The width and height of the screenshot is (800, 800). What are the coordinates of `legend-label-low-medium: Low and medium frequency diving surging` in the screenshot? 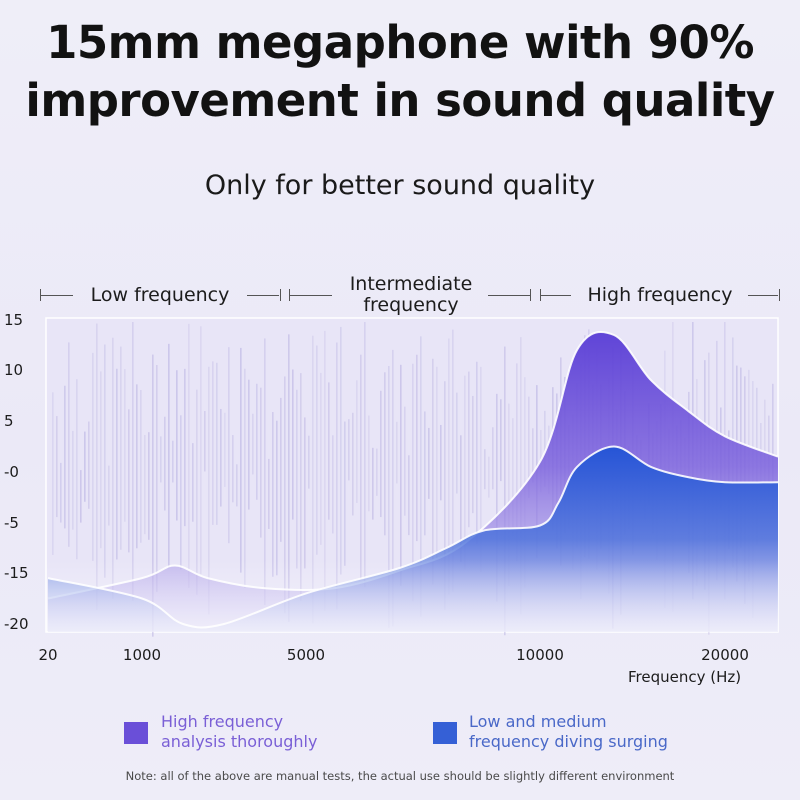 It's located at (568, 732).